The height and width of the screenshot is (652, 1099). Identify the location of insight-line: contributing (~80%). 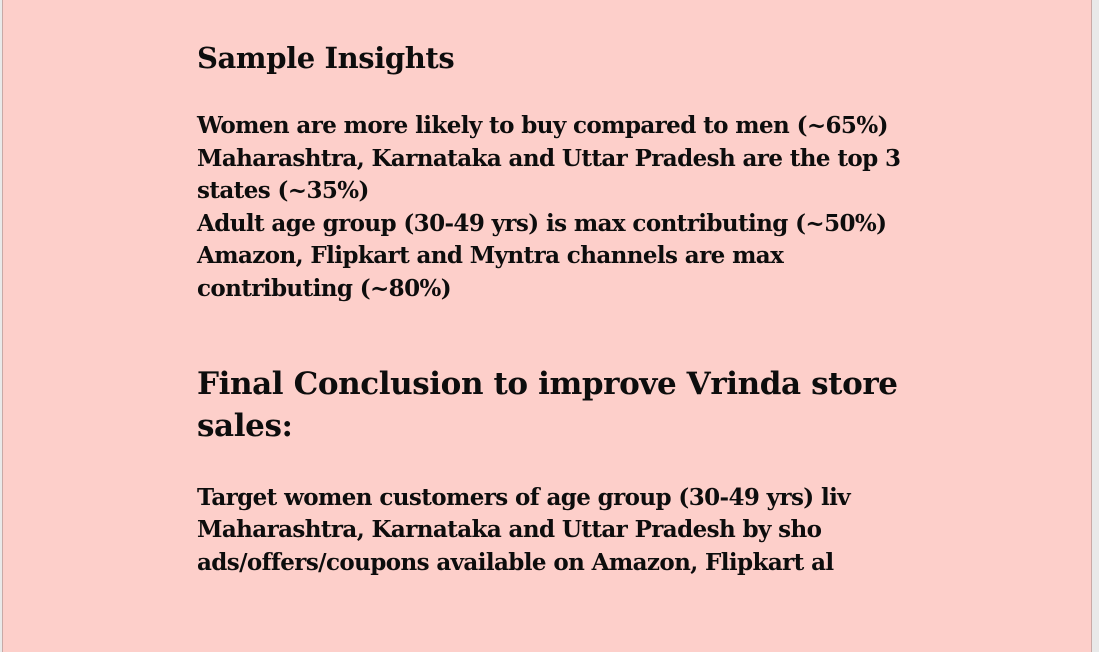
(324, 288).